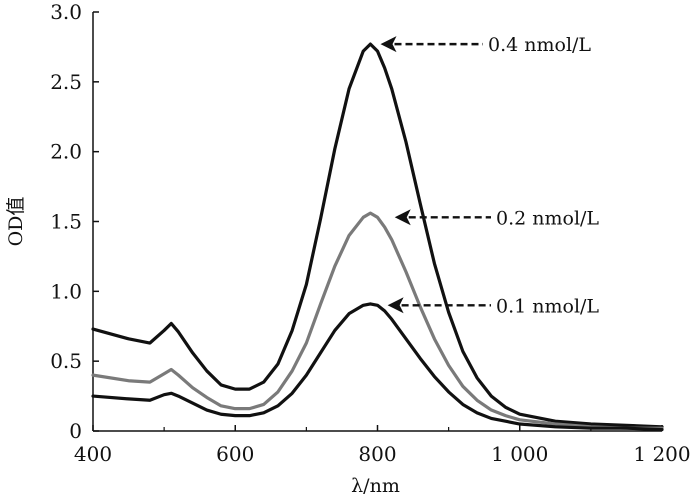 This screenshot has width=700, height=498. What do you see at coordinates (75, 431) in the screenshot?
I see `y-tick-label: 0` at bounding box center [75, 431].